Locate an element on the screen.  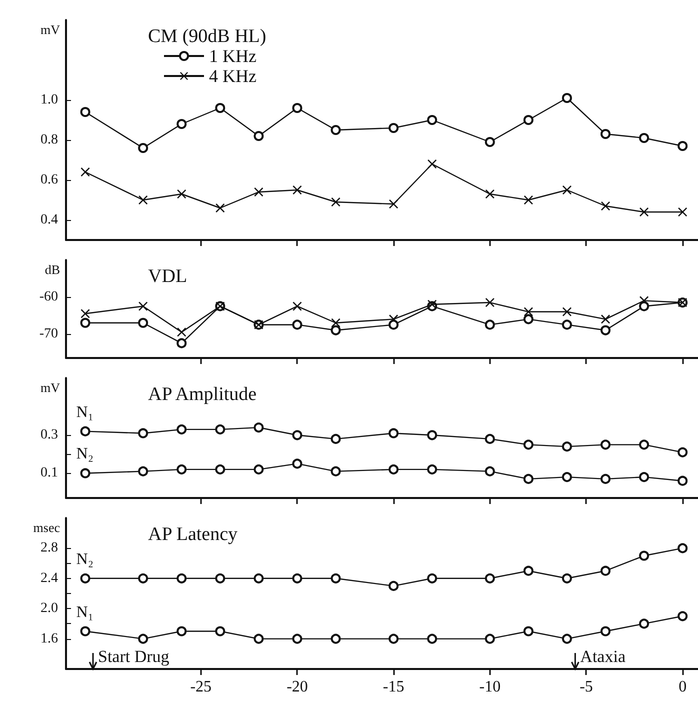
x-tick-label: -5 is located at coordinates (586, 687).